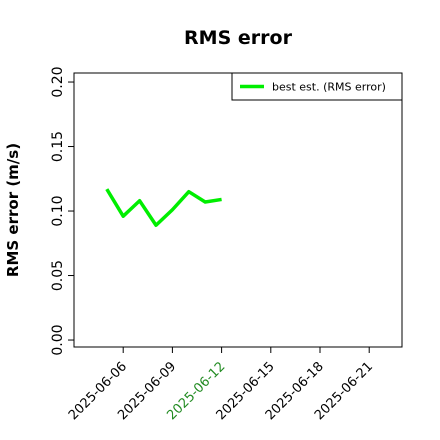 The height and width of the screenshot is (440, 440). I want to click on chart-title: RMS error, so click(238, 38).